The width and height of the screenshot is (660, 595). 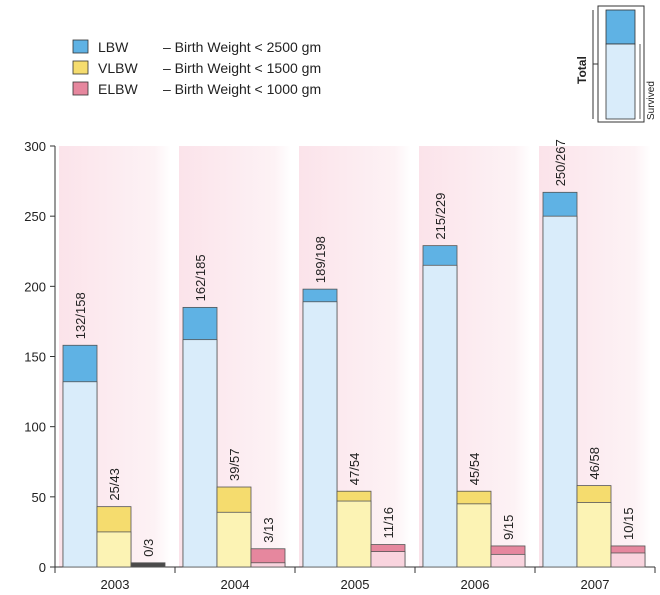 I want to click on x-tick-label-2006: 2006, so click(x=475, y=584).